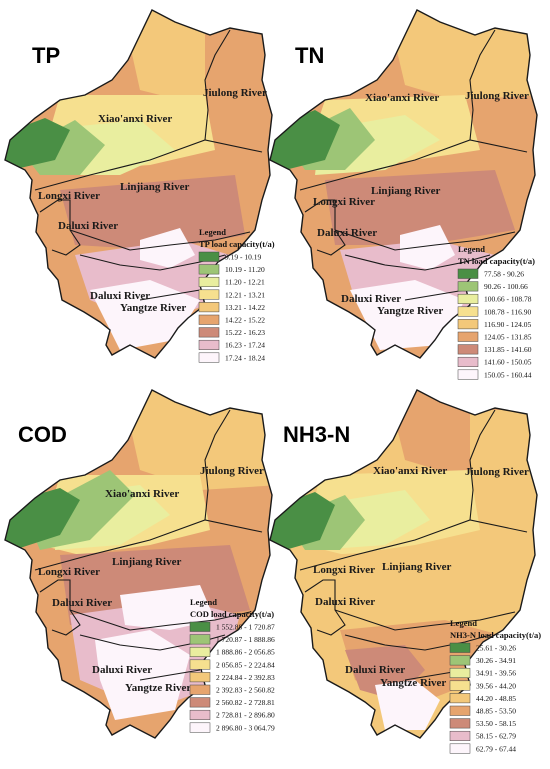  I want to click on legend-range-label: 2 728.81 - 2 896.80, so click(245, 715).